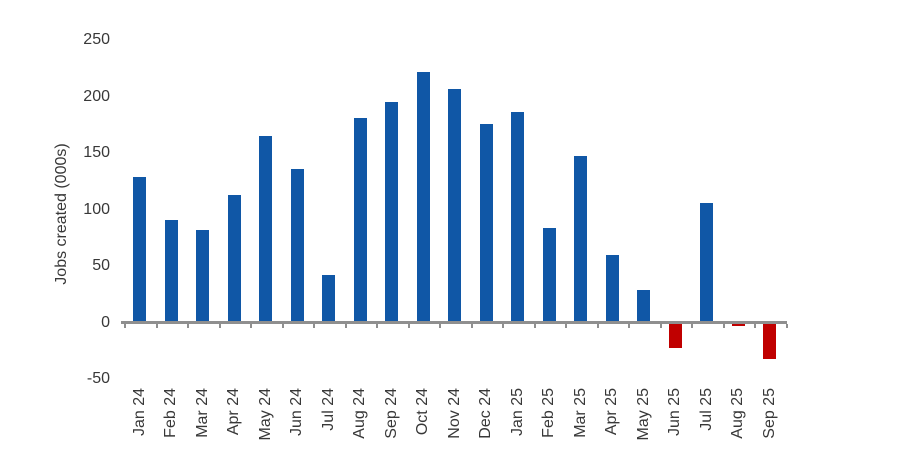 This screenshot has height=472, width=903. I want to click on x-tick-label: Jan 25, so click(517, 412).